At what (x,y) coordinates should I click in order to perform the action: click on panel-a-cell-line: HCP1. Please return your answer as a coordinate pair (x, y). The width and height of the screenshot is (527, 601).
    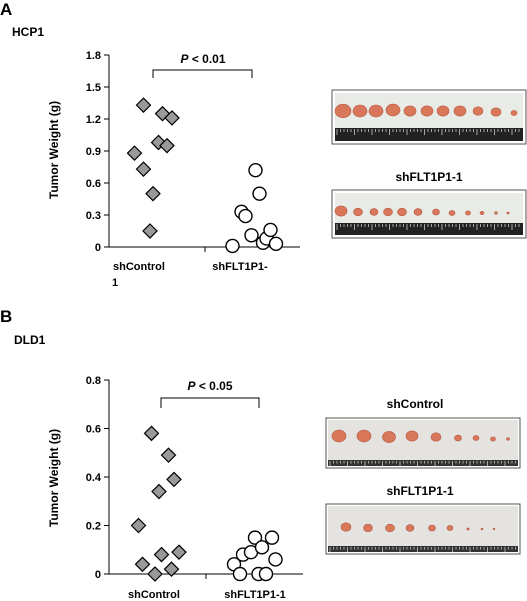
    Looking at the image, I should click on (28, 32).